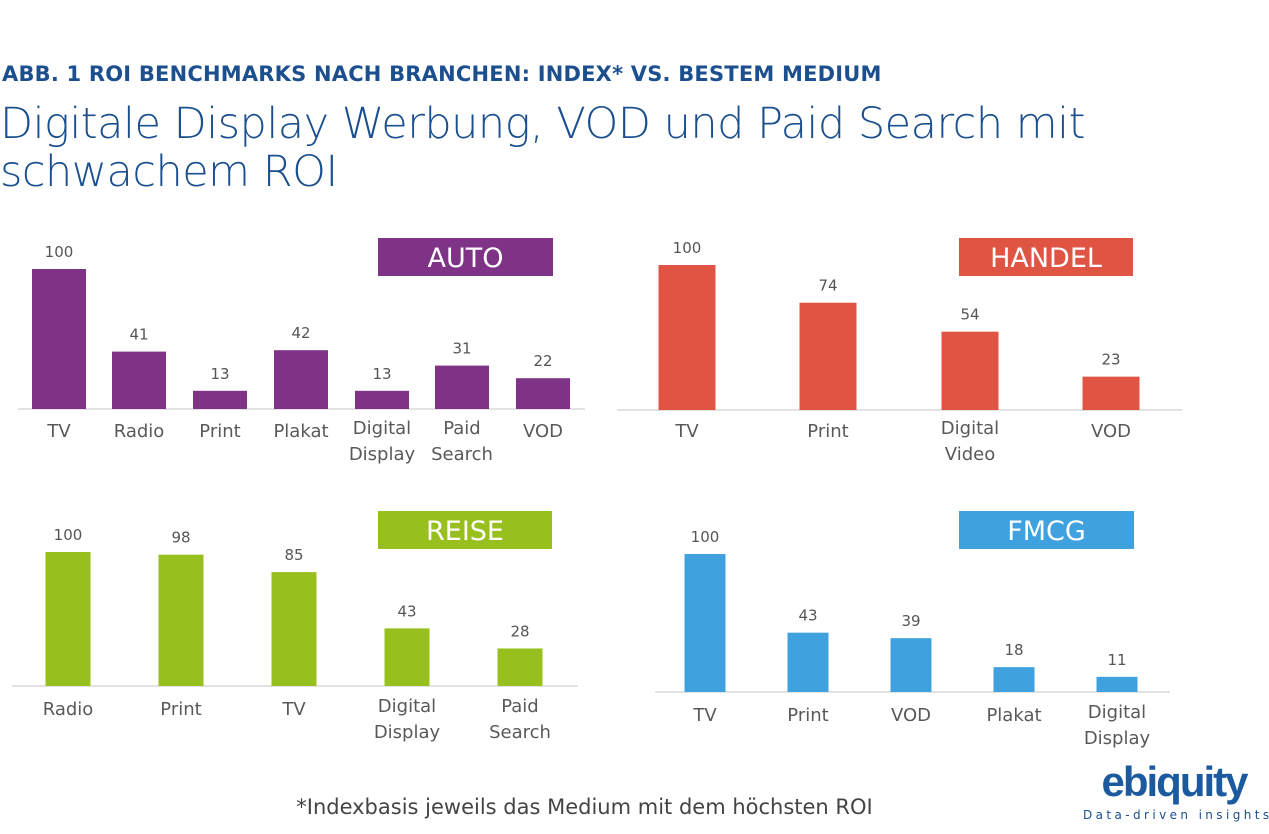 The width and height of the screenshot is (1269, 834). What do you see at coordinates (293, 555) in the screenshot?
I see `data-label: 85` at bounding box center [293, 555].